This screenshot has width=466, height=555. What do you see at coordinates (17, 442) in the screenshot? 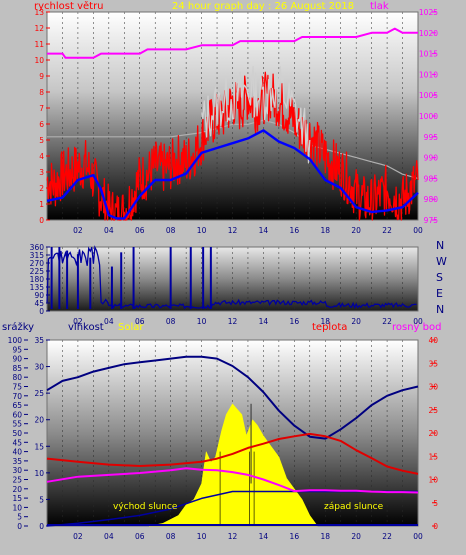
I see `rain-axis-tick-label: 45` at bounding box center [17, 442].